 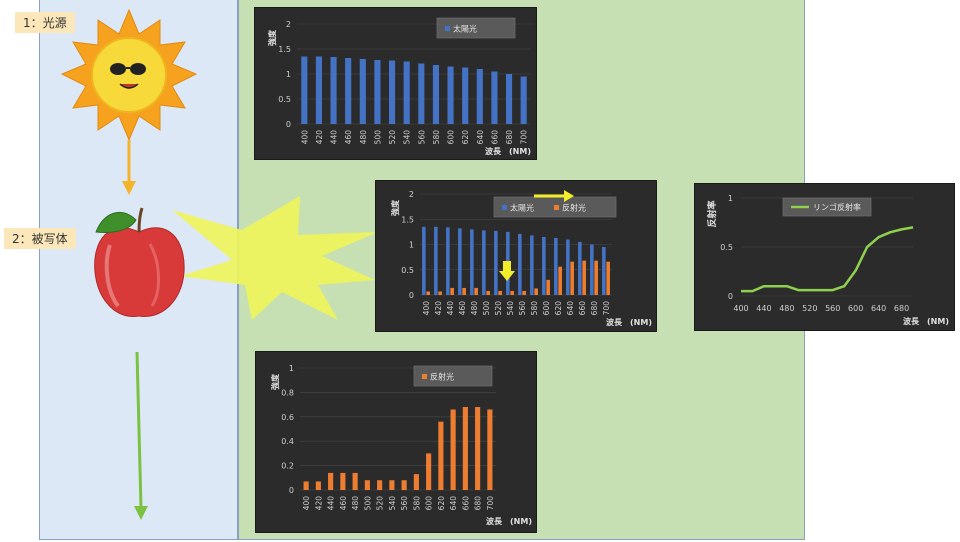 What do you see at coordinates (522, 208) in the screenshot?
I see `legend-label: 太陽光` at bounding box center [522, 208].